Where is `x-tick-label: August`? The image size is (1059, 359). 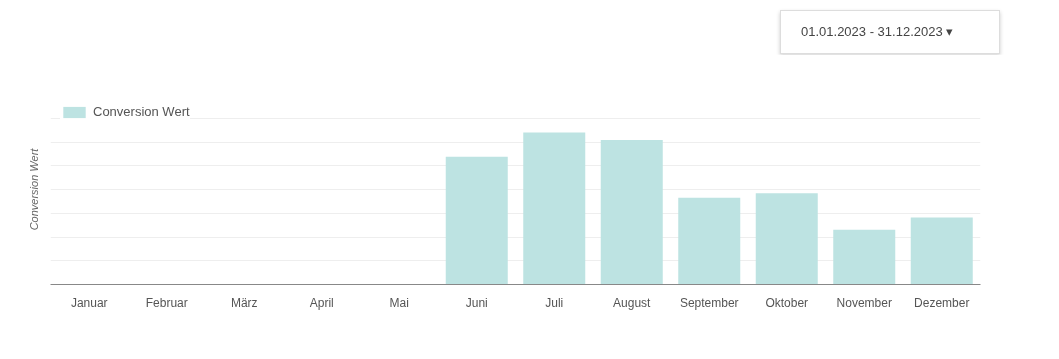
x-tick-label: August is located at coordinates (632, 302).